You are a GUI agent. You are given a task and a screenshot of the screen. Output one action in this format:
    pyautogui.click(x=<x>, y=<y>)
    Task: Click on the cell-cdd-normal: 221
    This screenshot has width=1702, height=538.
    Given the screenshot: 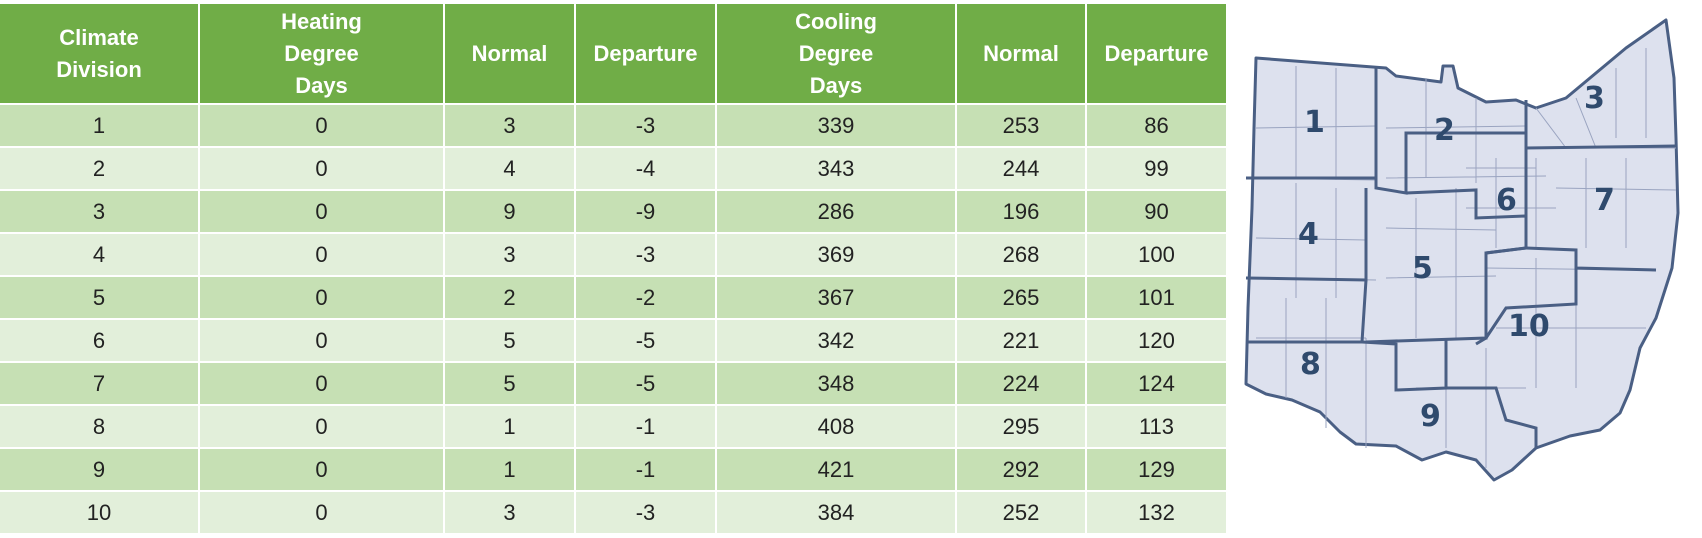 What is the action you would take?
    pyautogui.click(x=1021, y=340)
    